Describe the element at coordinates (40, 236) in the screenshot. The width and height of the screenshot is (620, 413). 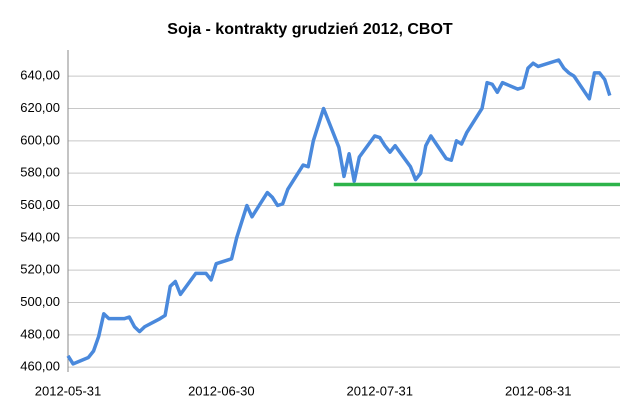
I see `y-tick-label: 540,00` at that location.